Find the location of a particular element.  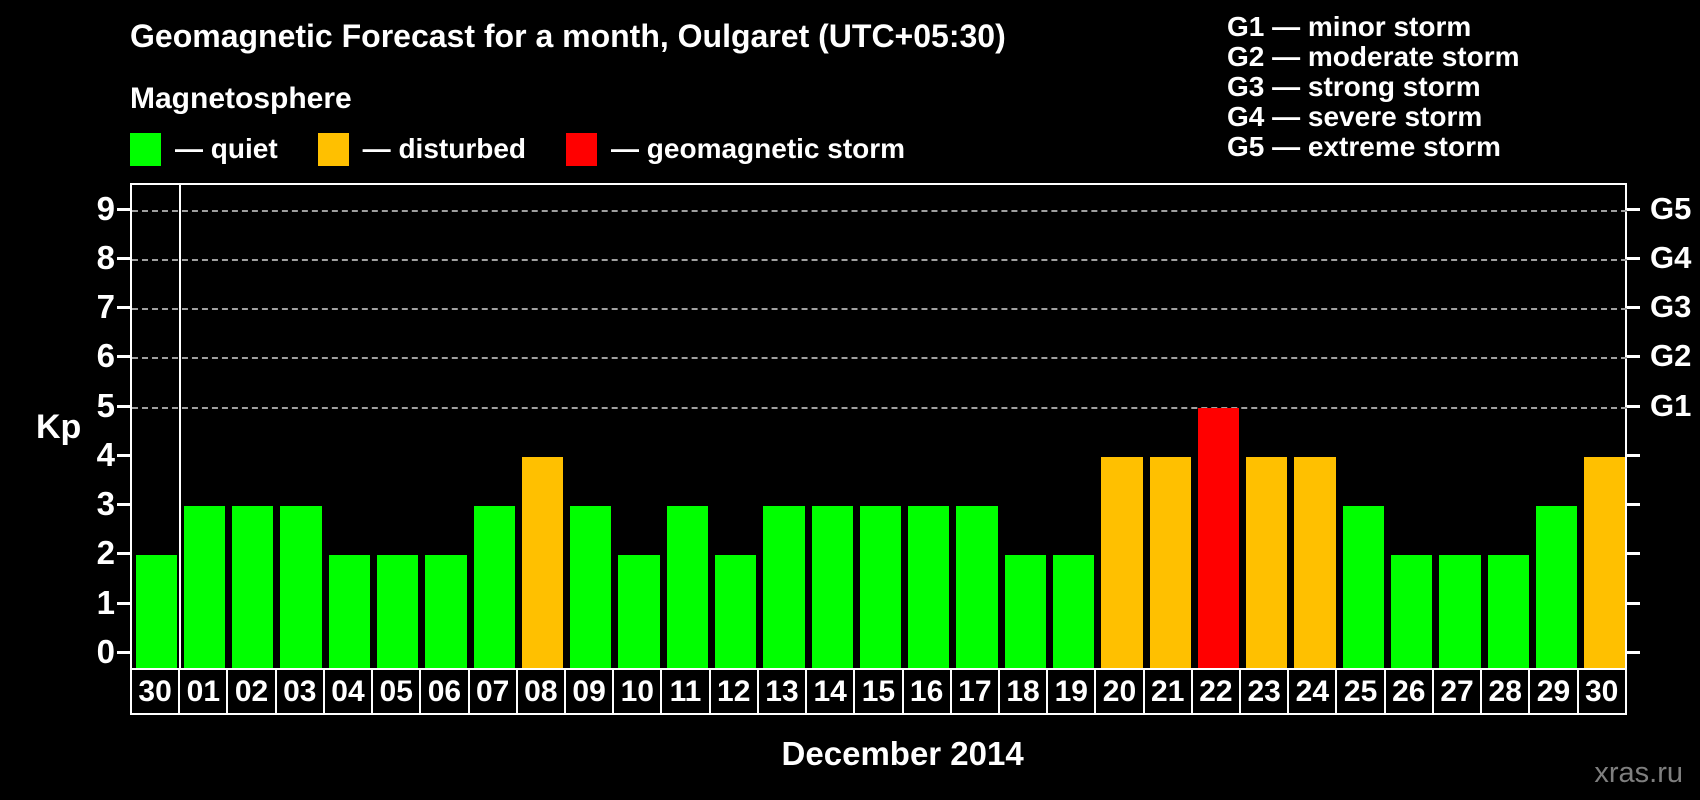

kp-tick-label-0: 0 is located at coordinates (105, 651).